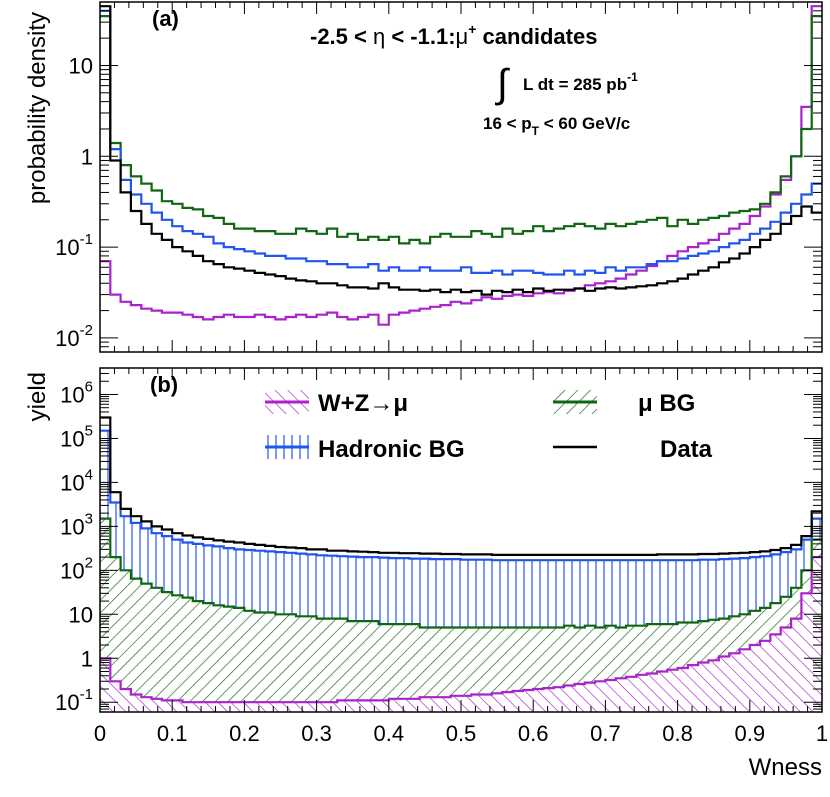  I want to click on panel-a-y-tick-label: 10⁻², so click(74, 336).